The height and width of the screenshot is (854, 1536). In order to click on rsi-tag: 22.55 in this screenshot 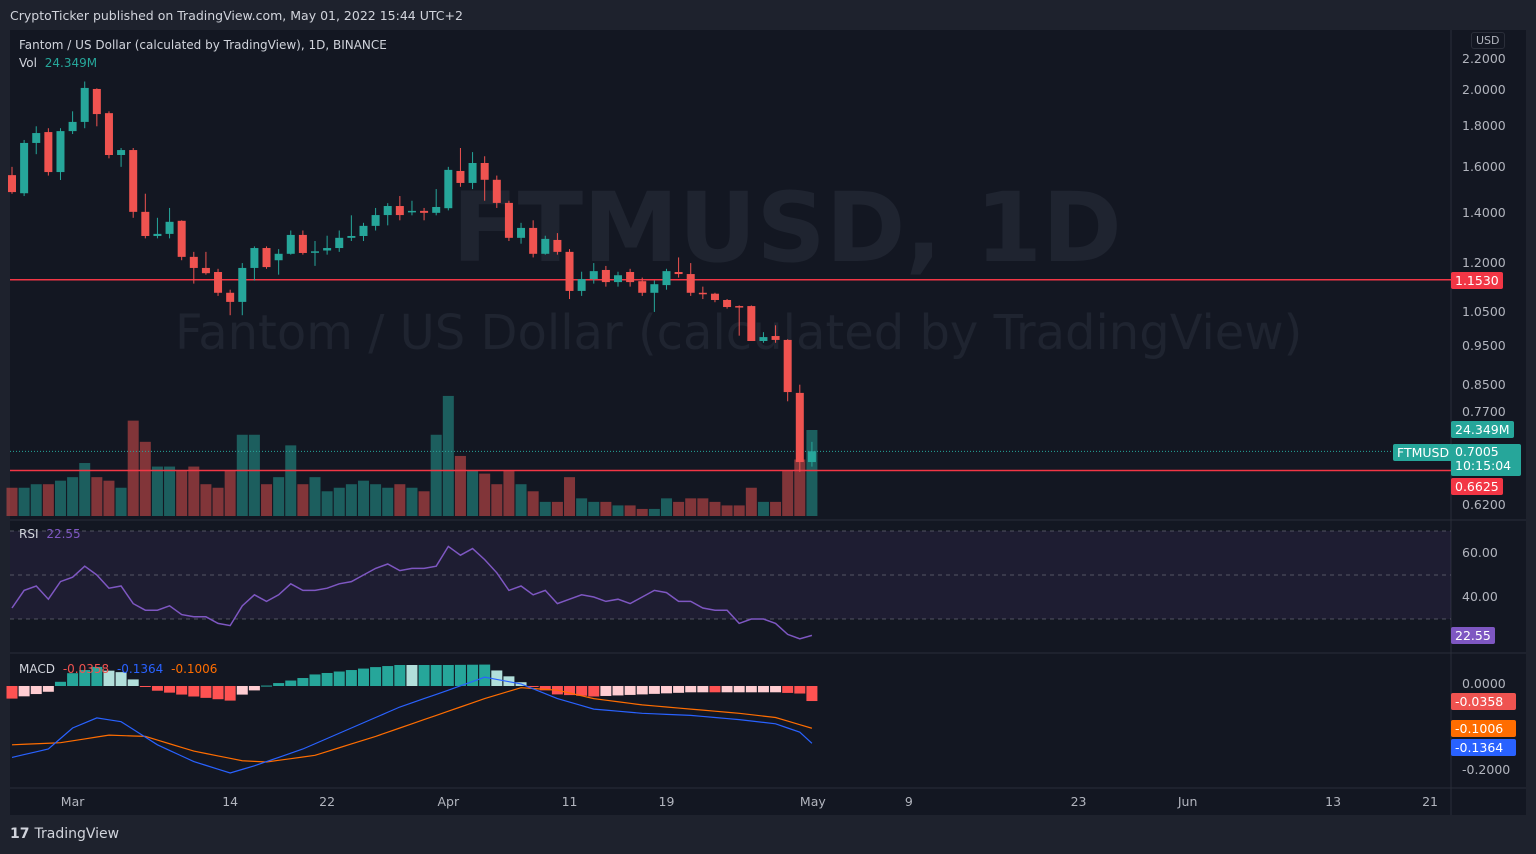, I will do `click(1473, 635)`.